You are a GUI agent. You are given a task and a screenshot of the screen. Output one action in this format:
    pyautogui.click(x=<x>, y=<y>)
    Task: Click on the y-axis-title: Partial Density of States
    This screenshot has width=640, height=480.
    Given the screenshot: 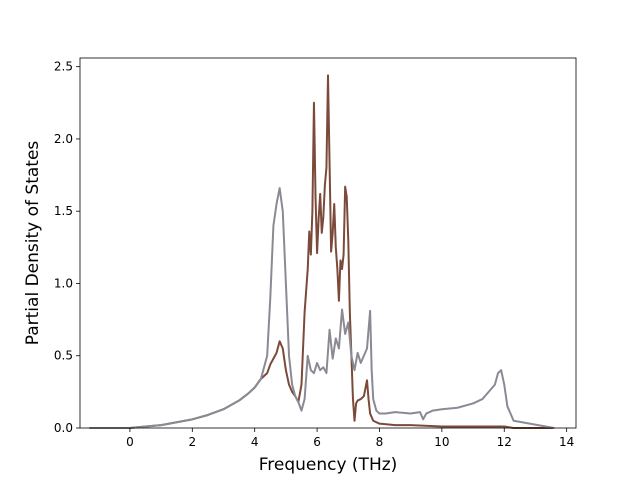 What is the action you would take?
    pyautogui.click(x=33, y=243)
    